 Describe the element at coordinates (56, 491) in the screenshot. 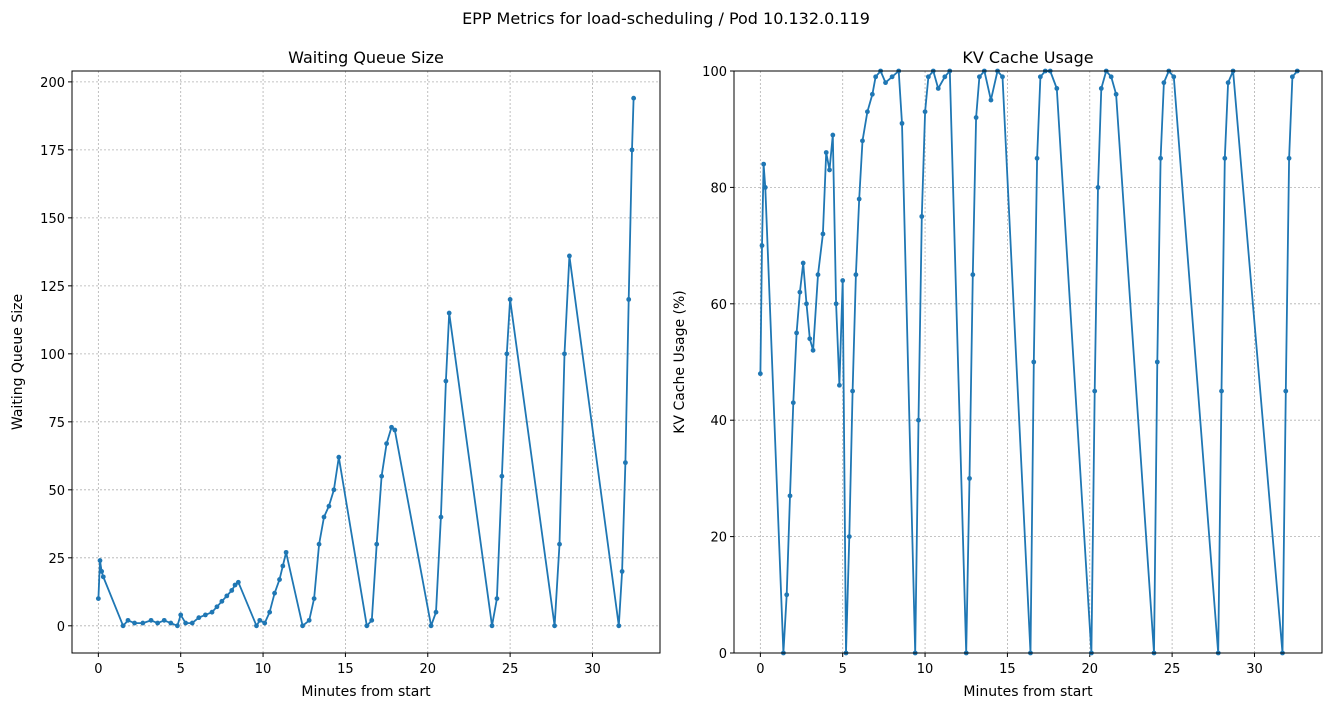

I see `waiting-queue-ytick-label: 50` at that location.